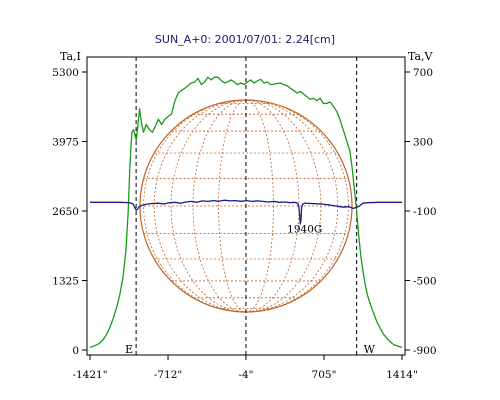 This screenshot has width=500, height=400. I want to click on source-annotation-label: 1940G, so click(304, 229).